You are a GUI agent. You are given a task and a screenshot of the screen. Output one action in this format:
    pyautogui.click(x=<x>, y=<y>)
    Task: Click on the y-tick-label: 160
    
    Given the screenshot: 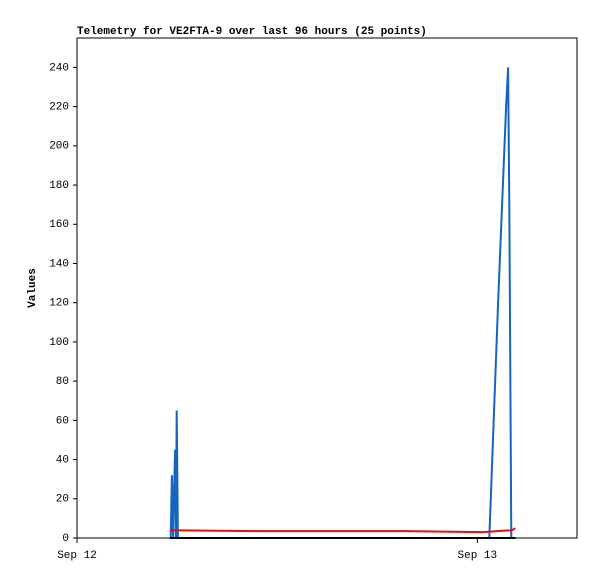 What is the action you would take?
    pyautogui.click(x=59, y=225)
    